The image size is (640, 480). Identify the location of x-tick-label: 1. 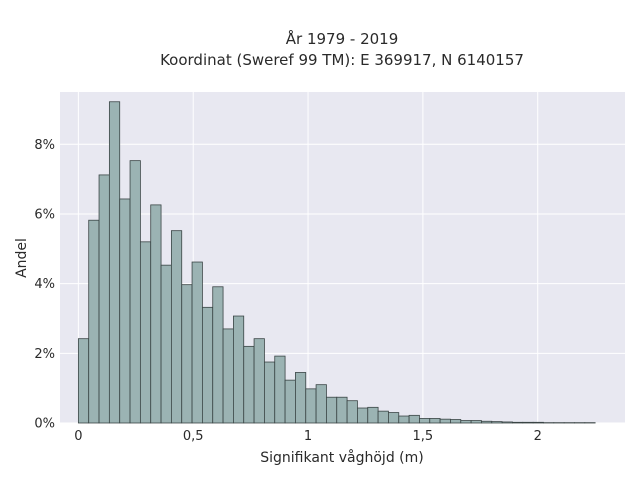
(308, 436).